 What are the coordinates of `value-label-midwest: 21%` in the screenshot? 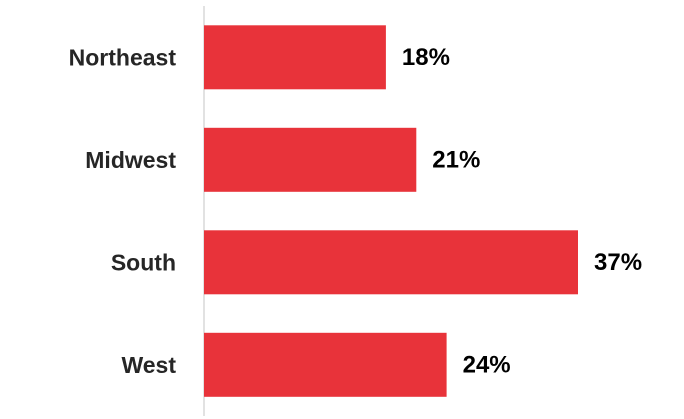 It's located at (456, 159).